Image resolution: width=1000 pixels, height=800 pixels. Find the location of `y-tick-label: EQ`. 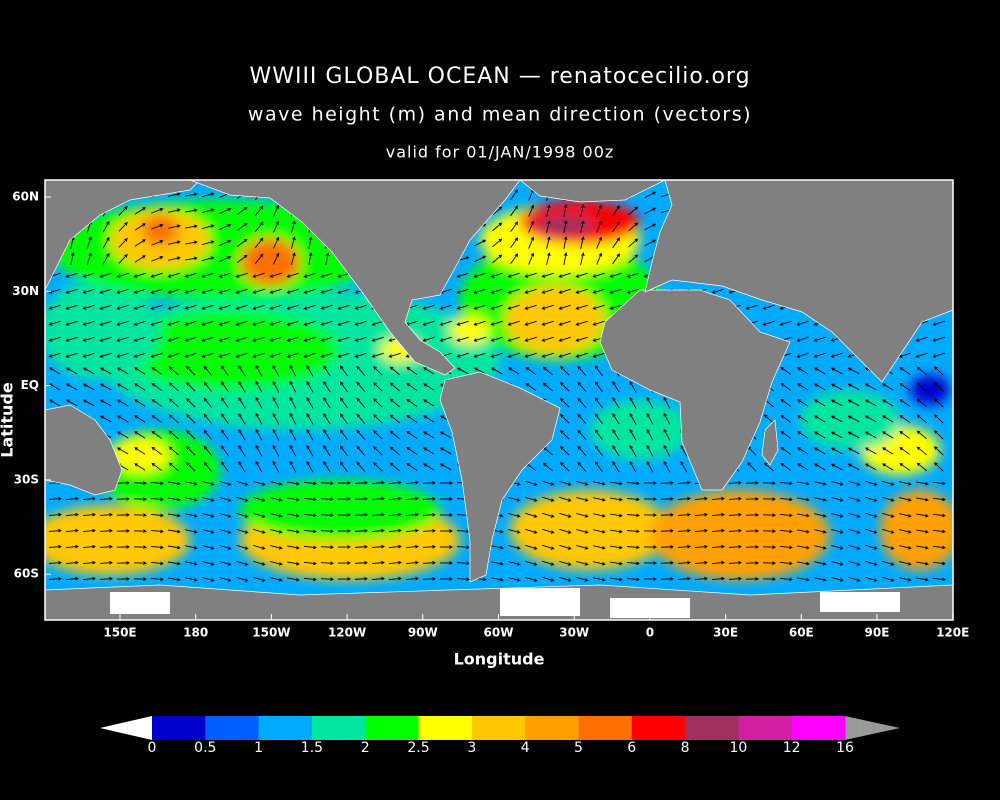

y-tick-label: EQ is located at coordinates (30, 385).